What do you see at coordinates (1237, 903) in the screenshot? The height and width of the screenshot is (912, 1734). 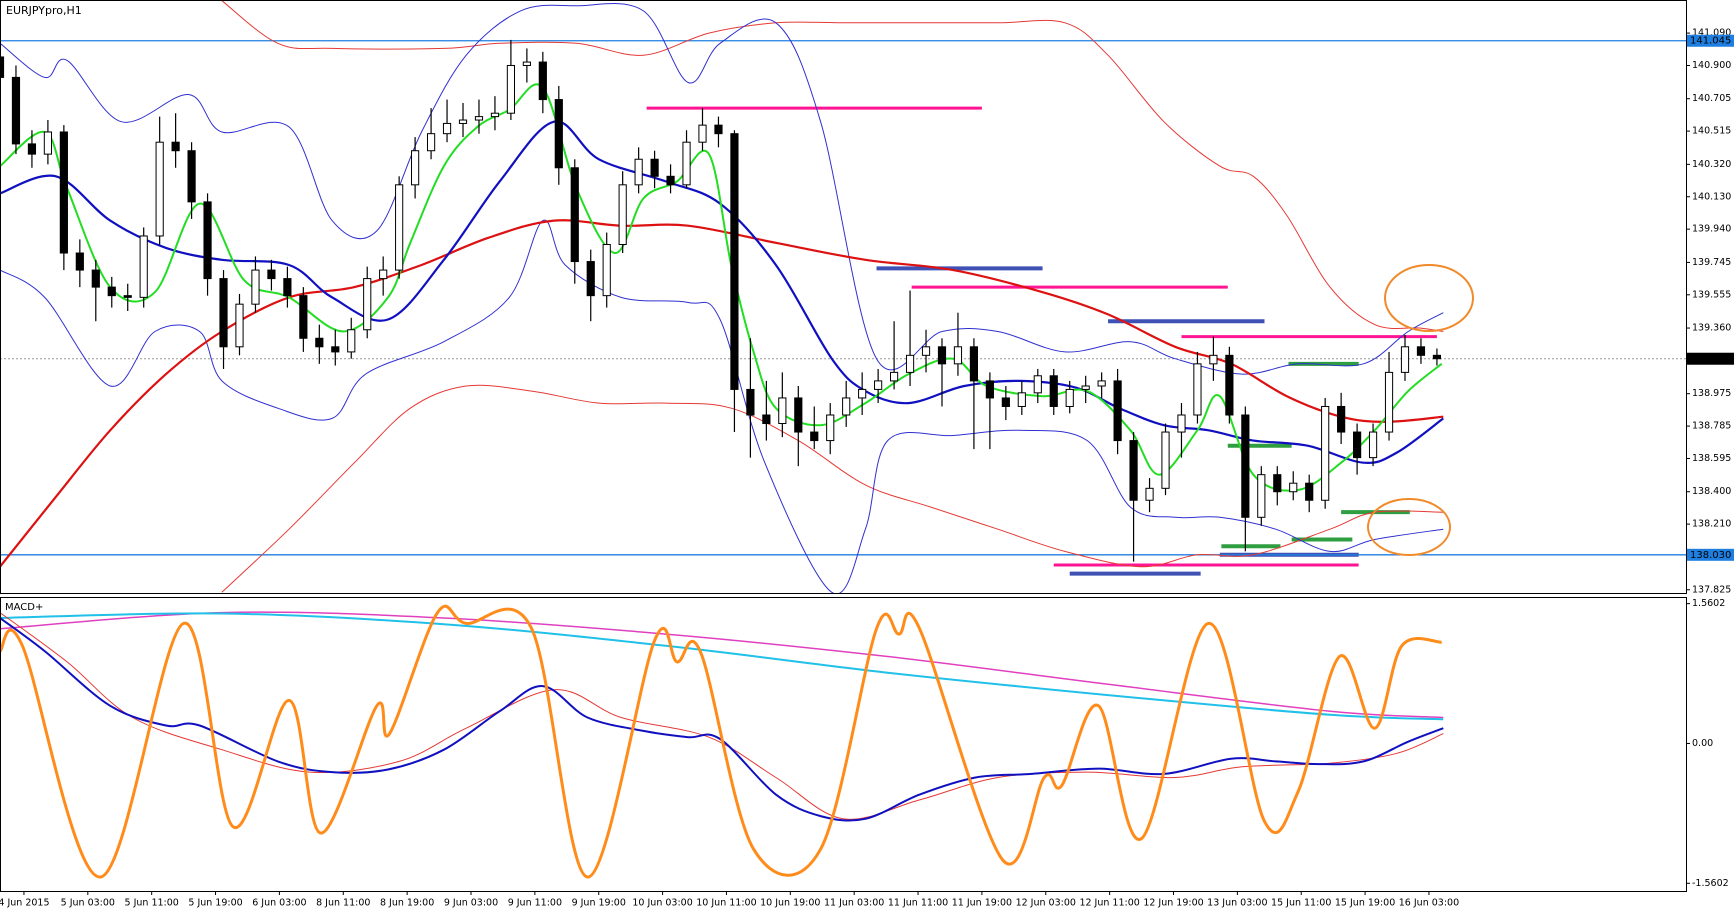 I see `x-tick-label: 13 Jun 03:00` at bounding box center [1237, 903].